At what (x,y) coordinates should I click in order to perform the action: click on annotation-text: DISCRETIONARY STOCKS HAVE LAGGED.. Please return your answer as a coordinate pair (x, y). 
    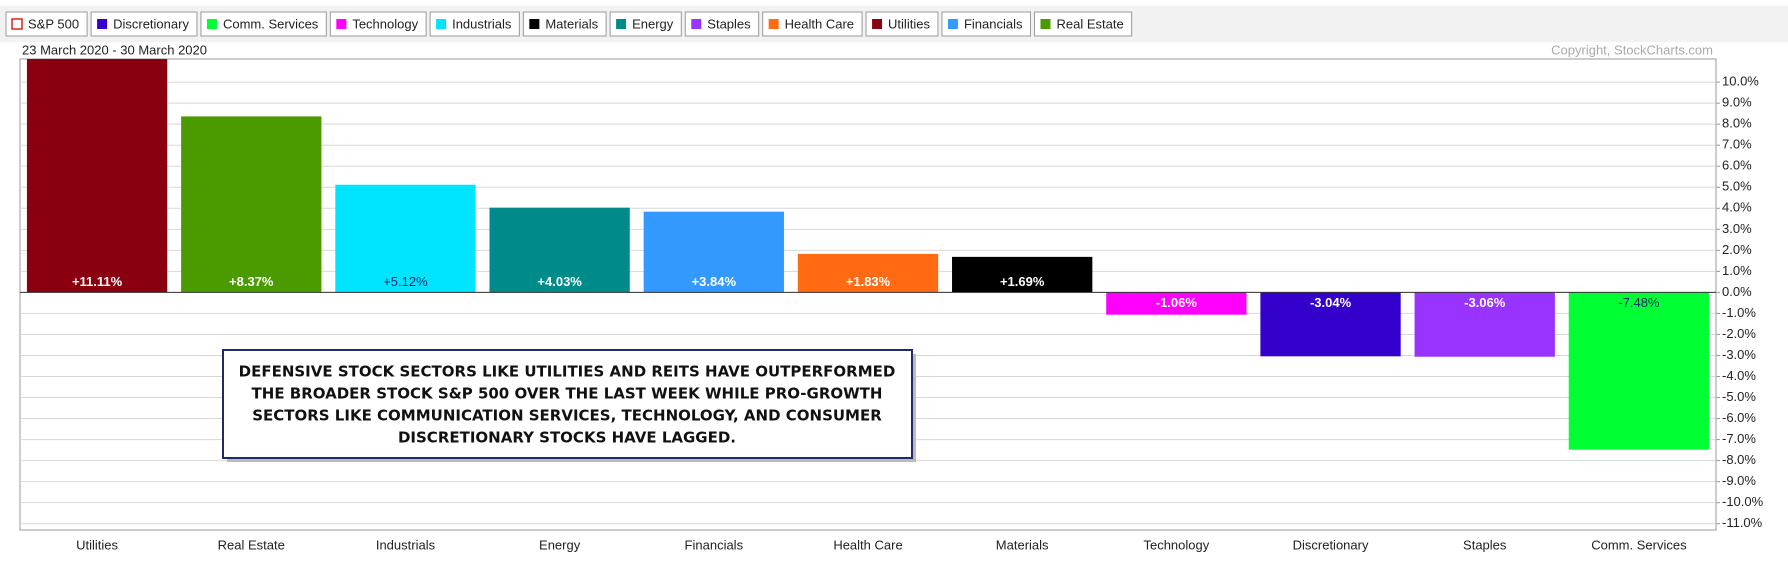
    Looking at the image, I should click on (567, 438).